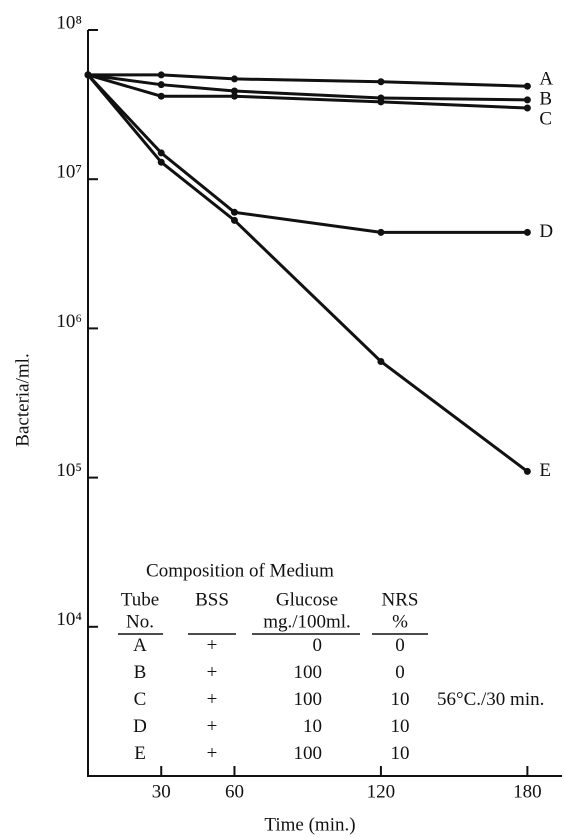 This screenshot has width=564, height=838. I want to click on series-label: D, so click(546, 231).